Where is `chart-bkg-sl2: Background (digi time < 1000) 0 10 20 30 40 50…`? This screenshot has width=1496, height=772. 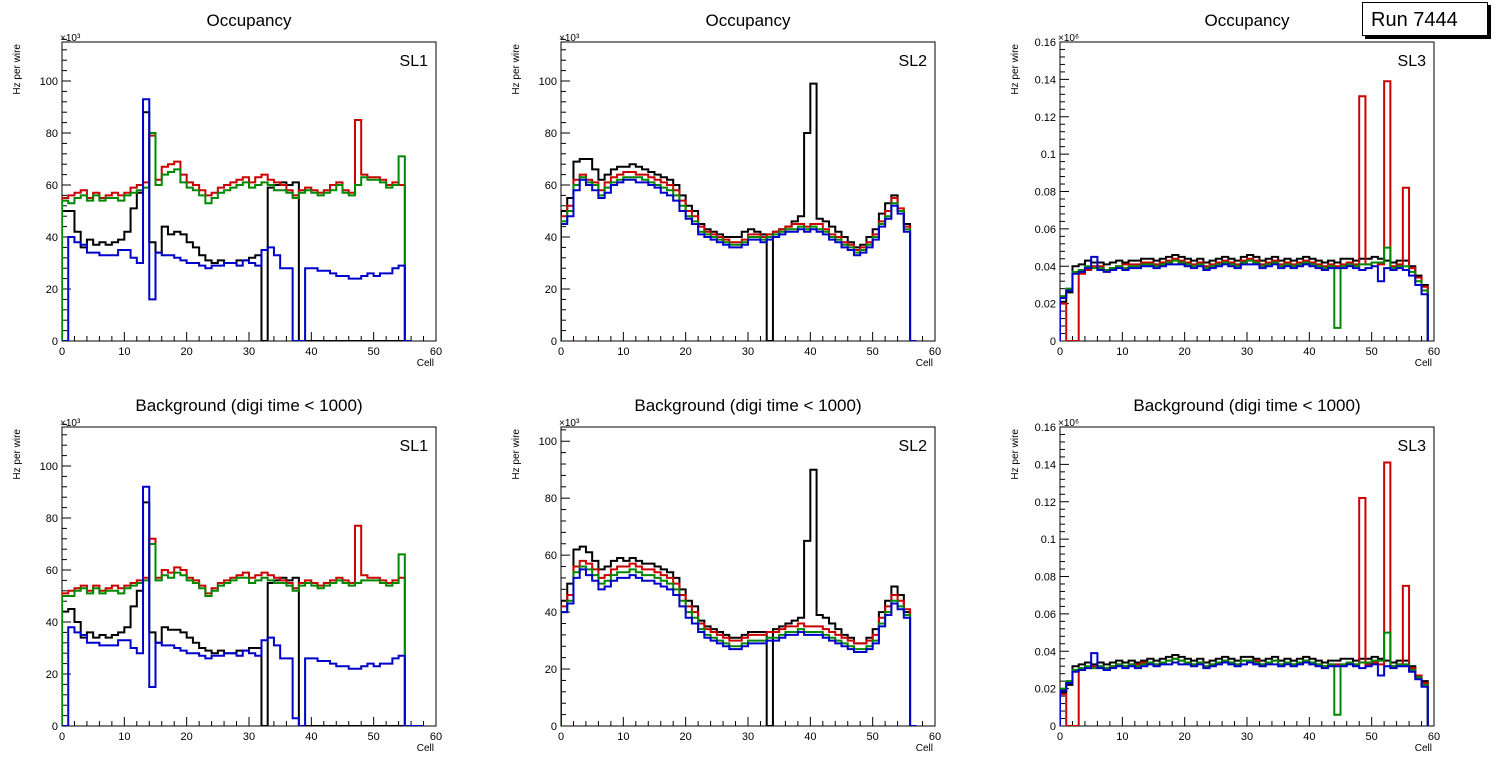 chart-bkg-sl2: Background (digi time < 1000) 0 10 20 30 40 50… is located at coordinates (726, 575).